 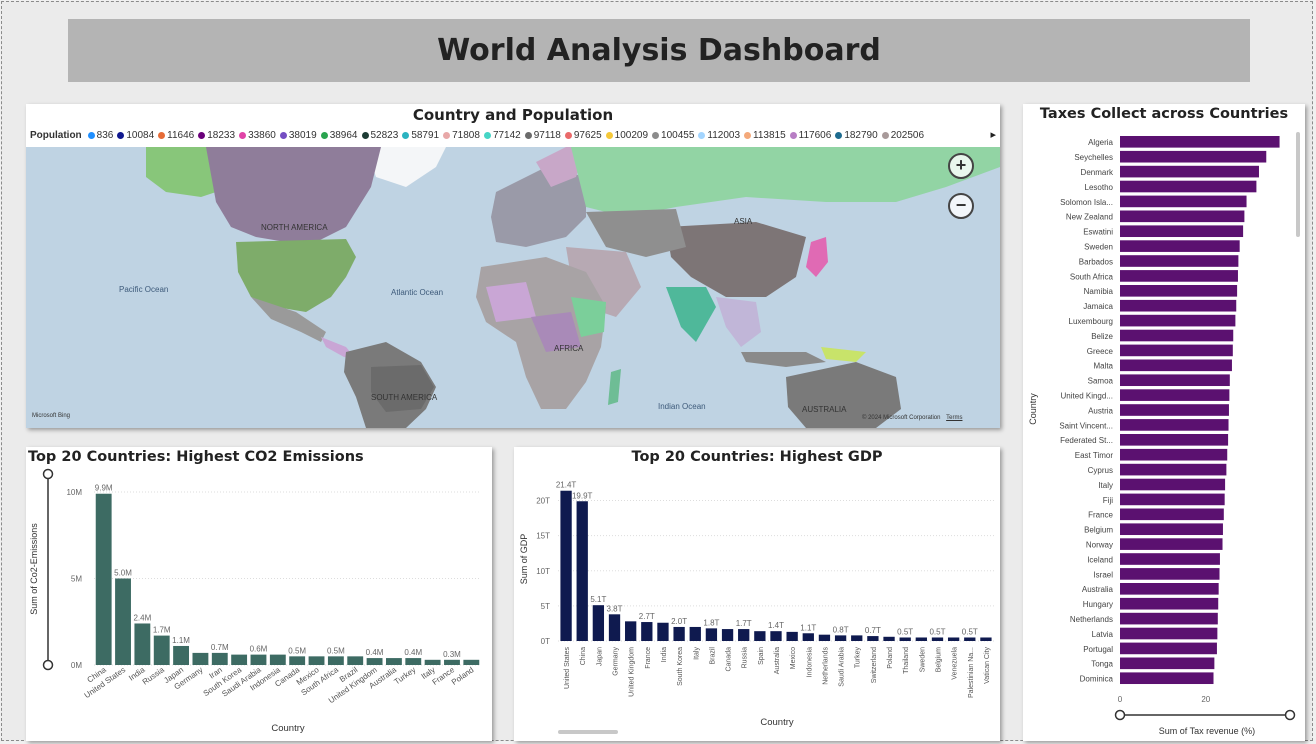 What do you see at coordinates (176, 135) in the screenshot?
I see `legend-item: 11646` at bounding box center [176, 135].